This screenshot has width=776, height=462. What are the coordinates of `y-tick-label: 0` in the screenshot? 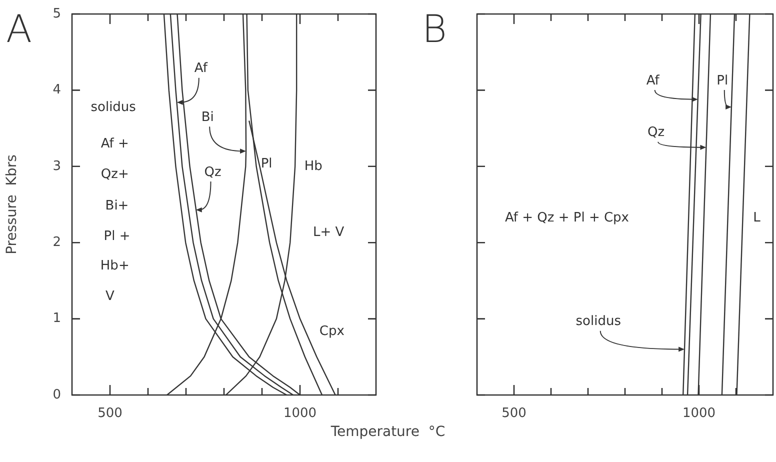 It's located at (56, 394).